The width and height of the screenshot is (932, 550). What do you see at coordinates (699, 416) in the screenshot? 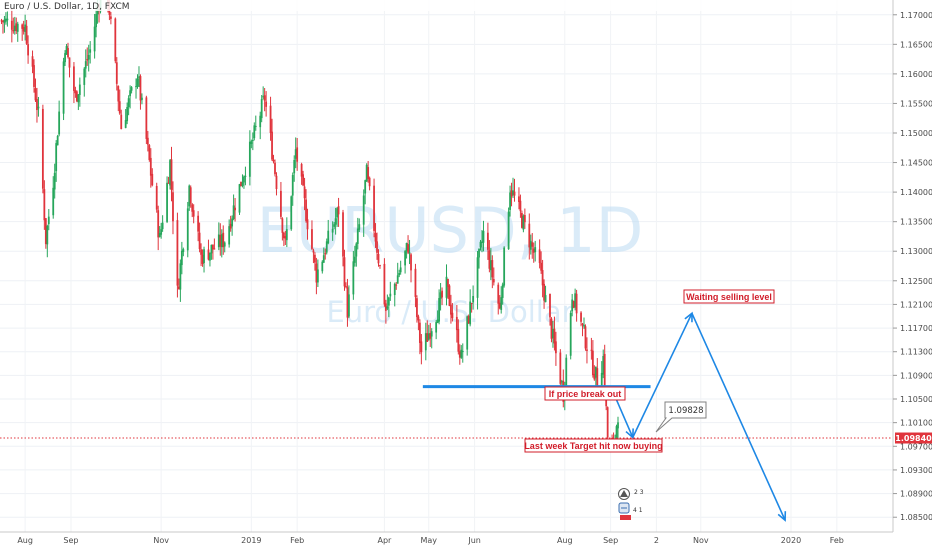
I see `projection-path` at bounding box center [699, 416].